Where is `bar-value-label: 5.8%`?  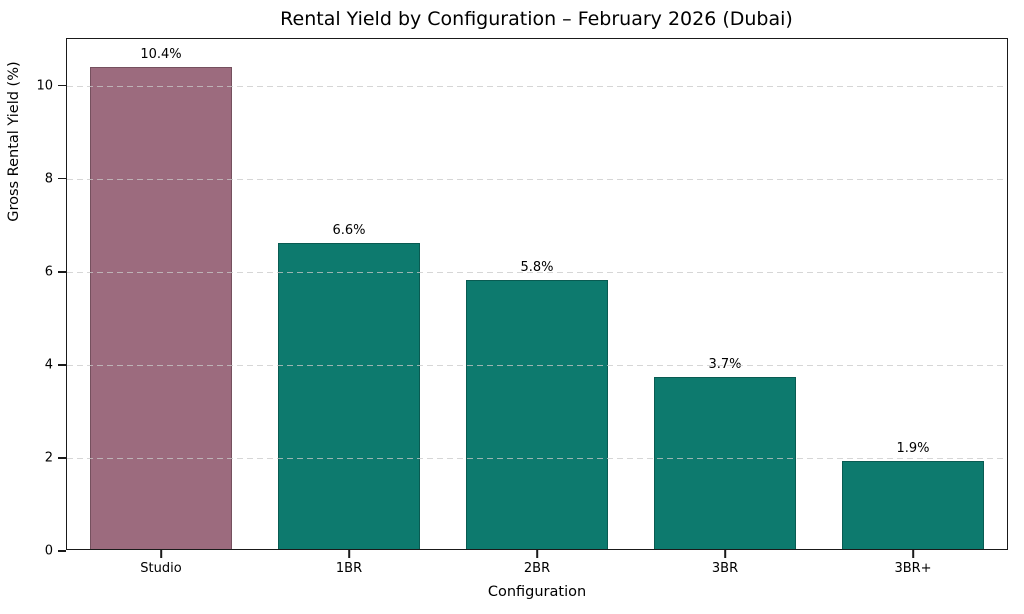 bar-value-label: 5.8% is located at coordinates (537, 268).